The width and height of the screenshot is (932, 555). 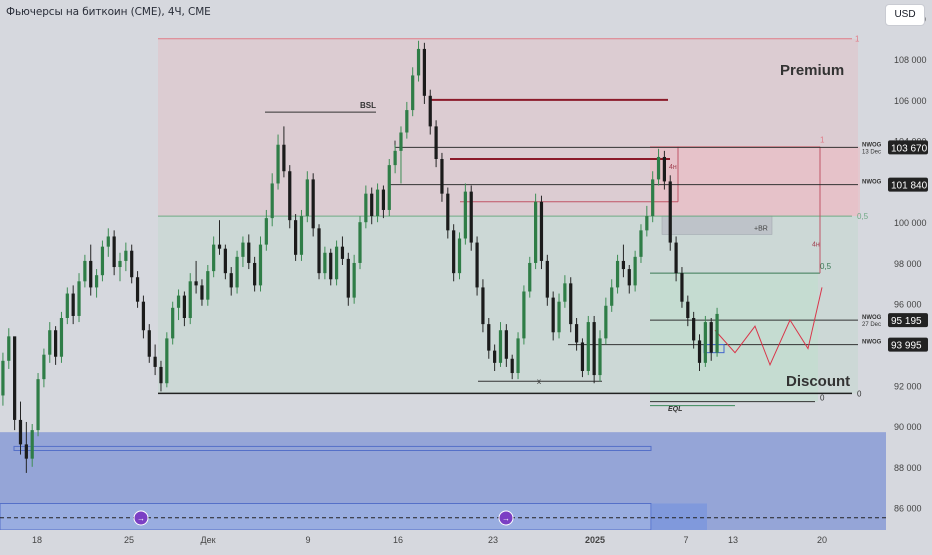 I want to click on y-axis-background, so click(x=909, y=275).